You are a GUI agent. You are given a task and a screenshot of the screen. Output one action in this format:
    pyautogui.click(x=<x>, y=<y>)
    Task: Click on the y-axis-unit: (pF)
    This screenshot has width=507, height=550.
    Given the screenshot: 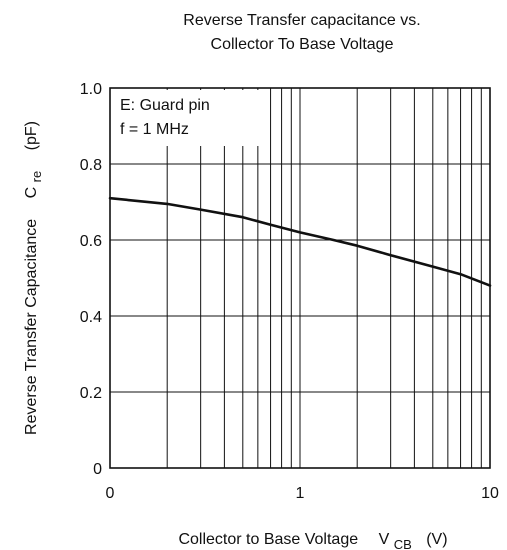 What is the action you would take?
    pyautogui.click(x=31, y=135)
    